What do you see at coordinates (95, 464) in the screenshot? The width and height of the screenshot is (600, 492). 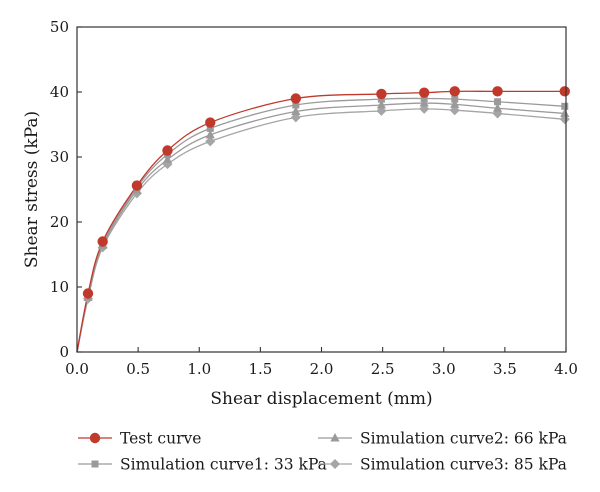 I see `legend-marker-square` at bounding box center [95, 464].